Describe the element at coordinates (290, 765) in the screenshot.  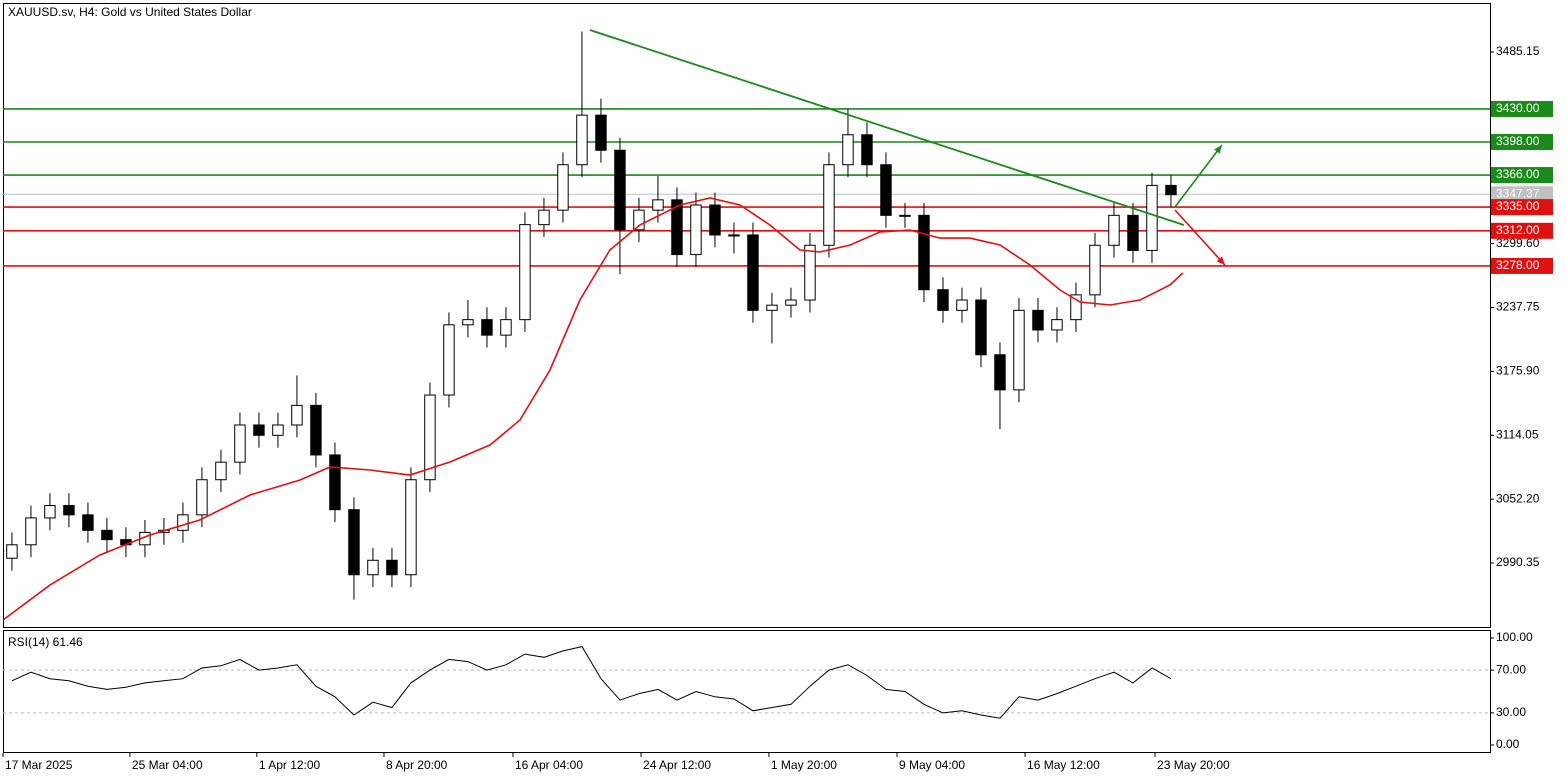
I see `x-tick-label: 1 Apr 12:00` at that location.